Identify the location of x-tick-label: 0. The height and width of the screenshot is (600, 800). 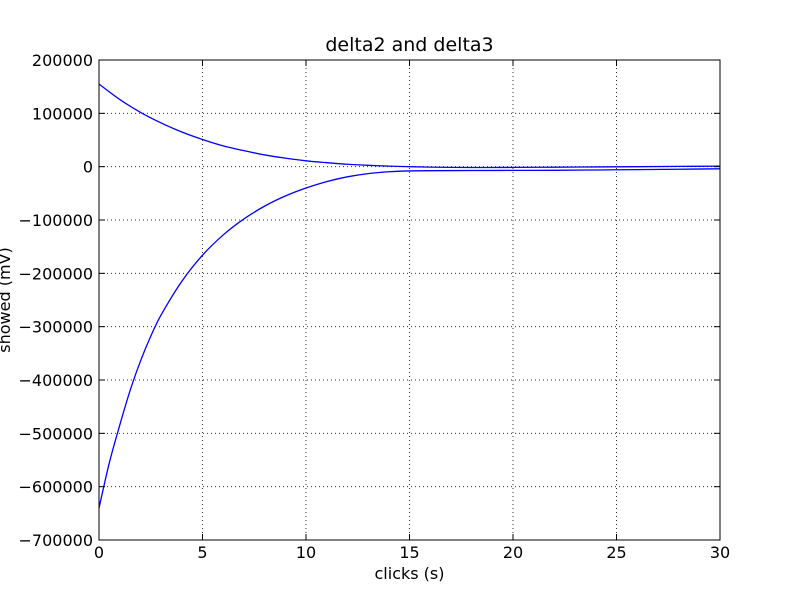
(99, 552).